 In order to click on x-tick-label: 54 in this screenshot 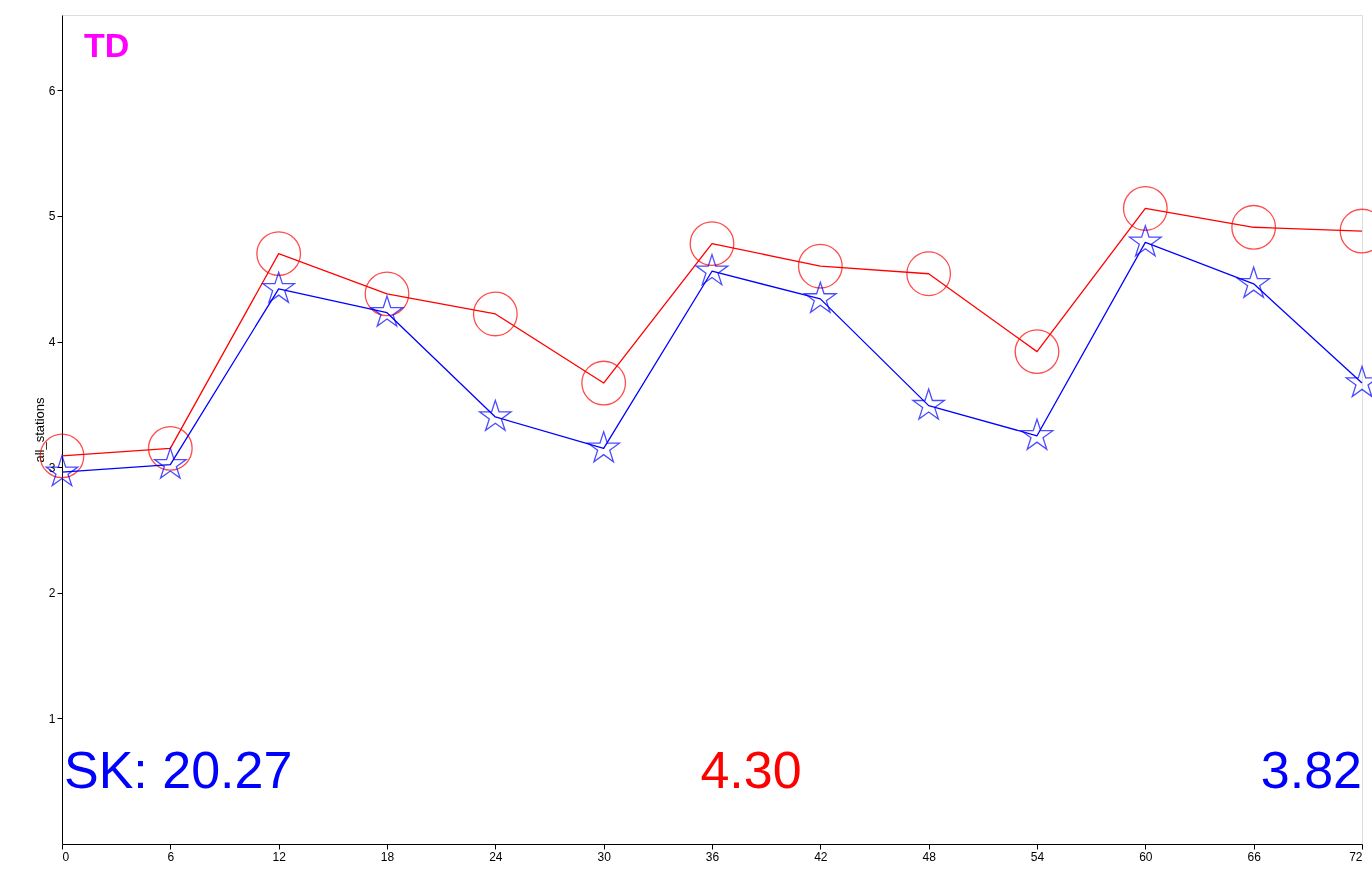, I will do `click(1037, 856)`.